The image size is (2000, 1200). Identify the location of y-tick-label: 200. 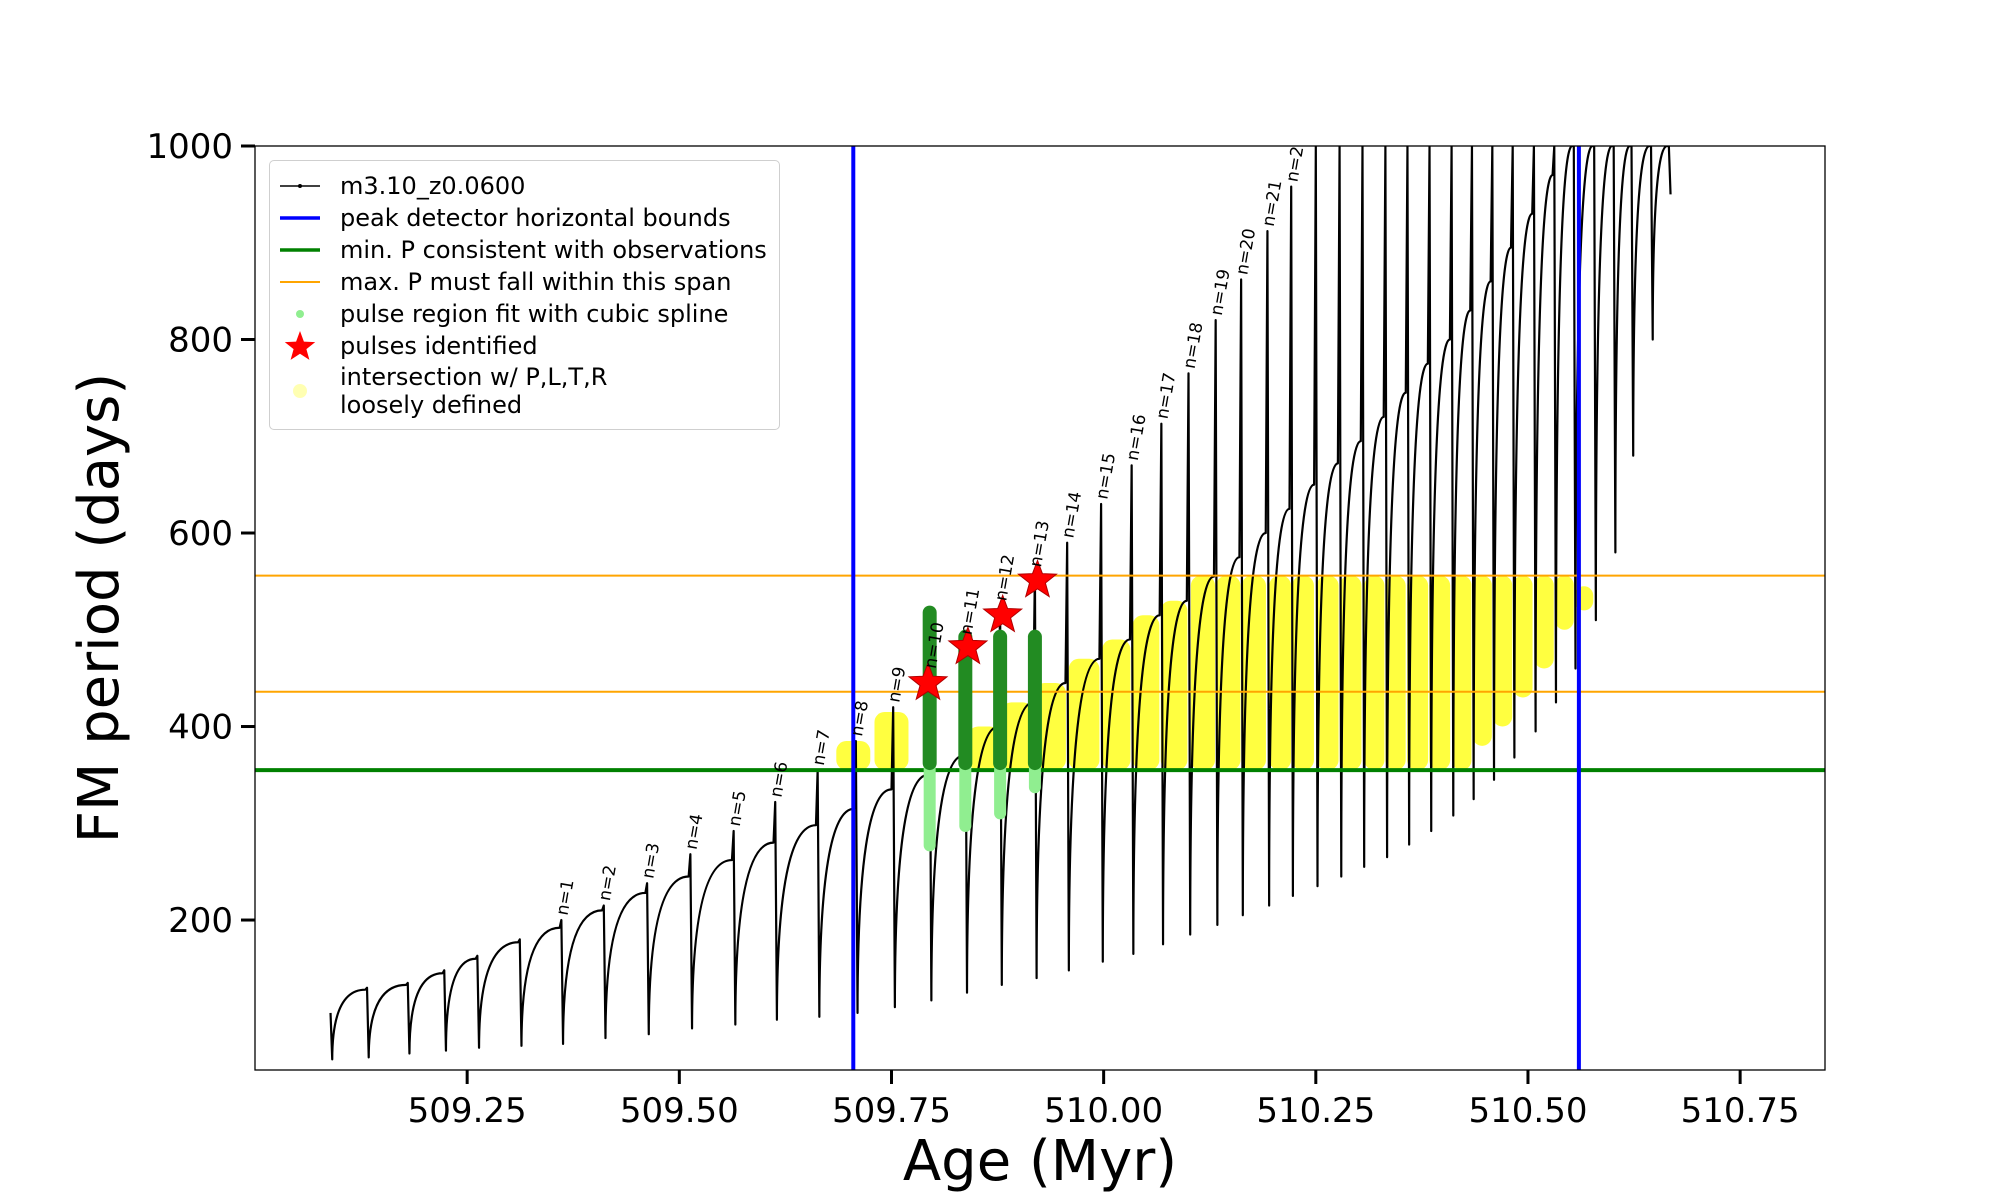
(200, 921).